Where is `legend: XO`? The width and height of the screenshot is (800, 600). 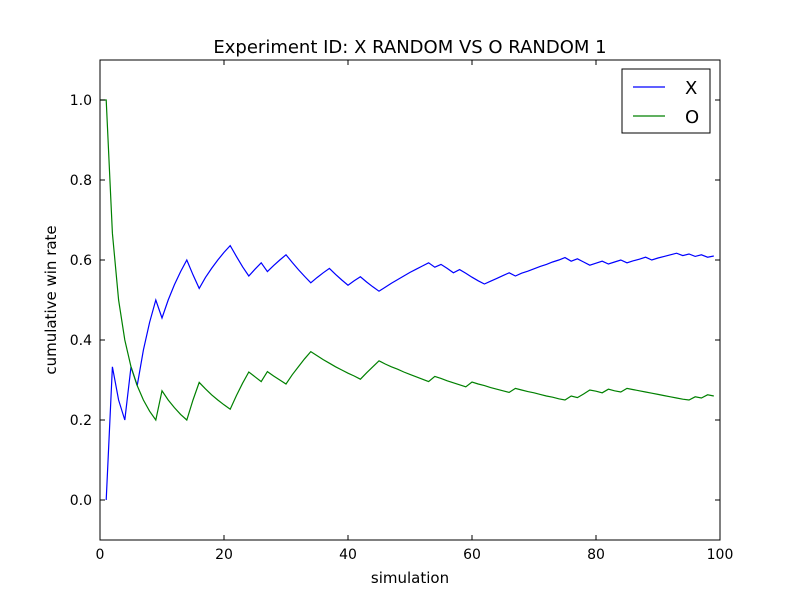
legend: XO is located at coordinates (666, 101).